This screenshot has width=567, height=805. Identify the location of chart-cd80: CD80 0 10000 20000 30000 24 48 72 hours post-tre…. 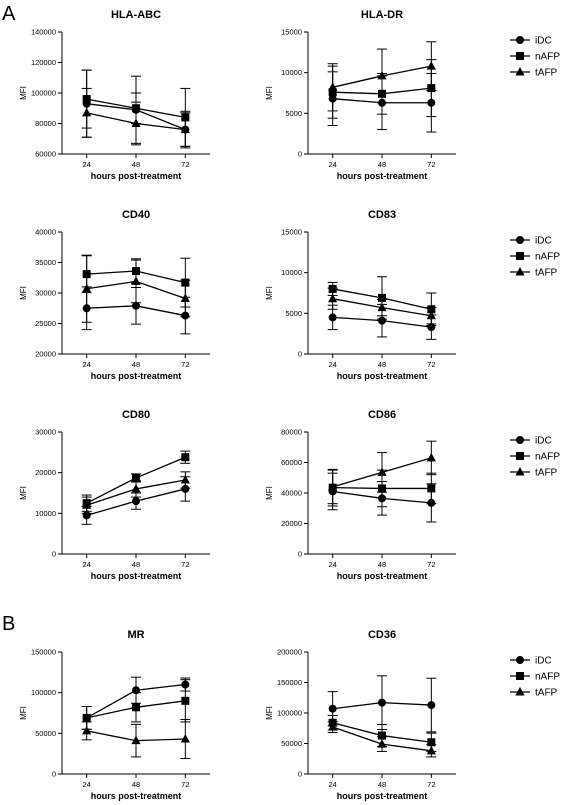
(114, 495).